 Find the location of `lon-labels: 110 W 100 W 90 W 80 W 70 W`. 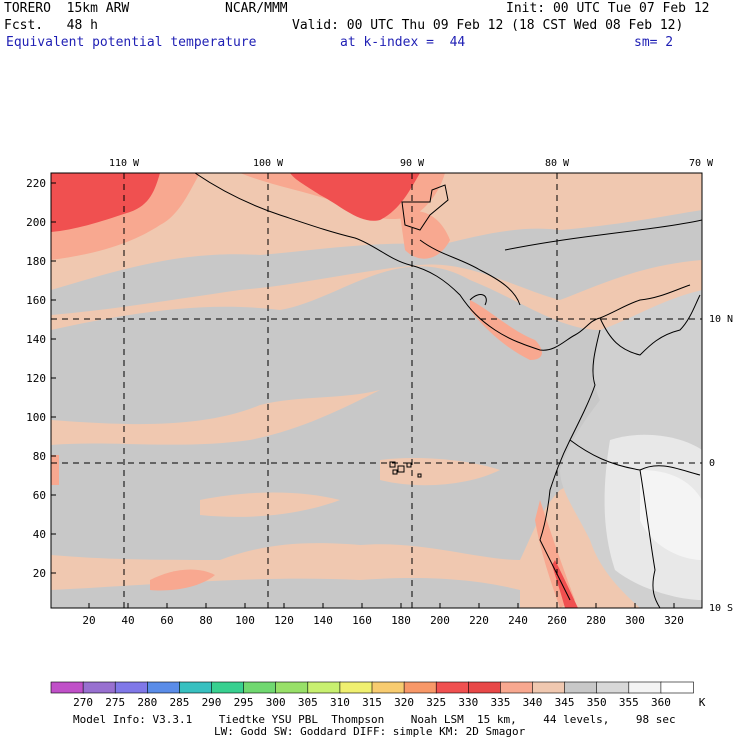

lon-labels: 110 W 100 W 90 W 80 W 70 W is located at coordinates (411, 163).